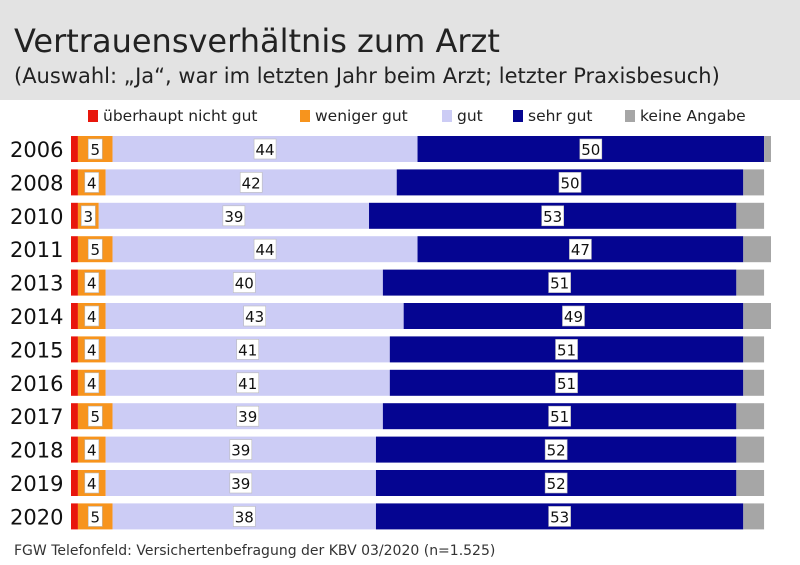 The height and width of the screenshot is (565, 800). Describe the element at coordinates (36, 484) in the screenshot. I see `year-label: 2019` at that location.